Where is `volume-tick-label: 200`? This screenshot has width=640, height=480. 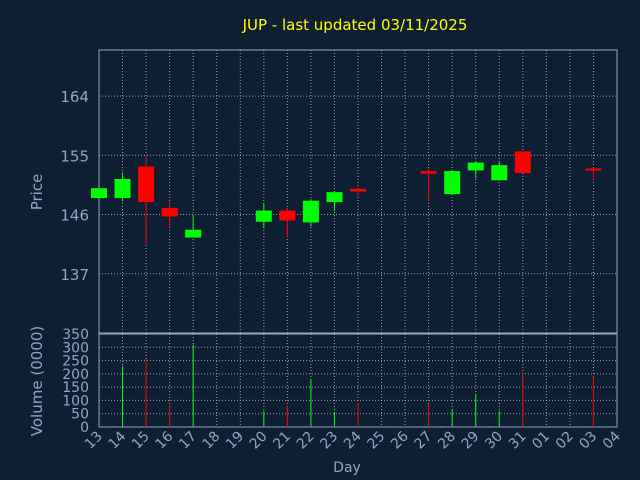
volume-tick-label: 200 is located at coordinates (75, 375).